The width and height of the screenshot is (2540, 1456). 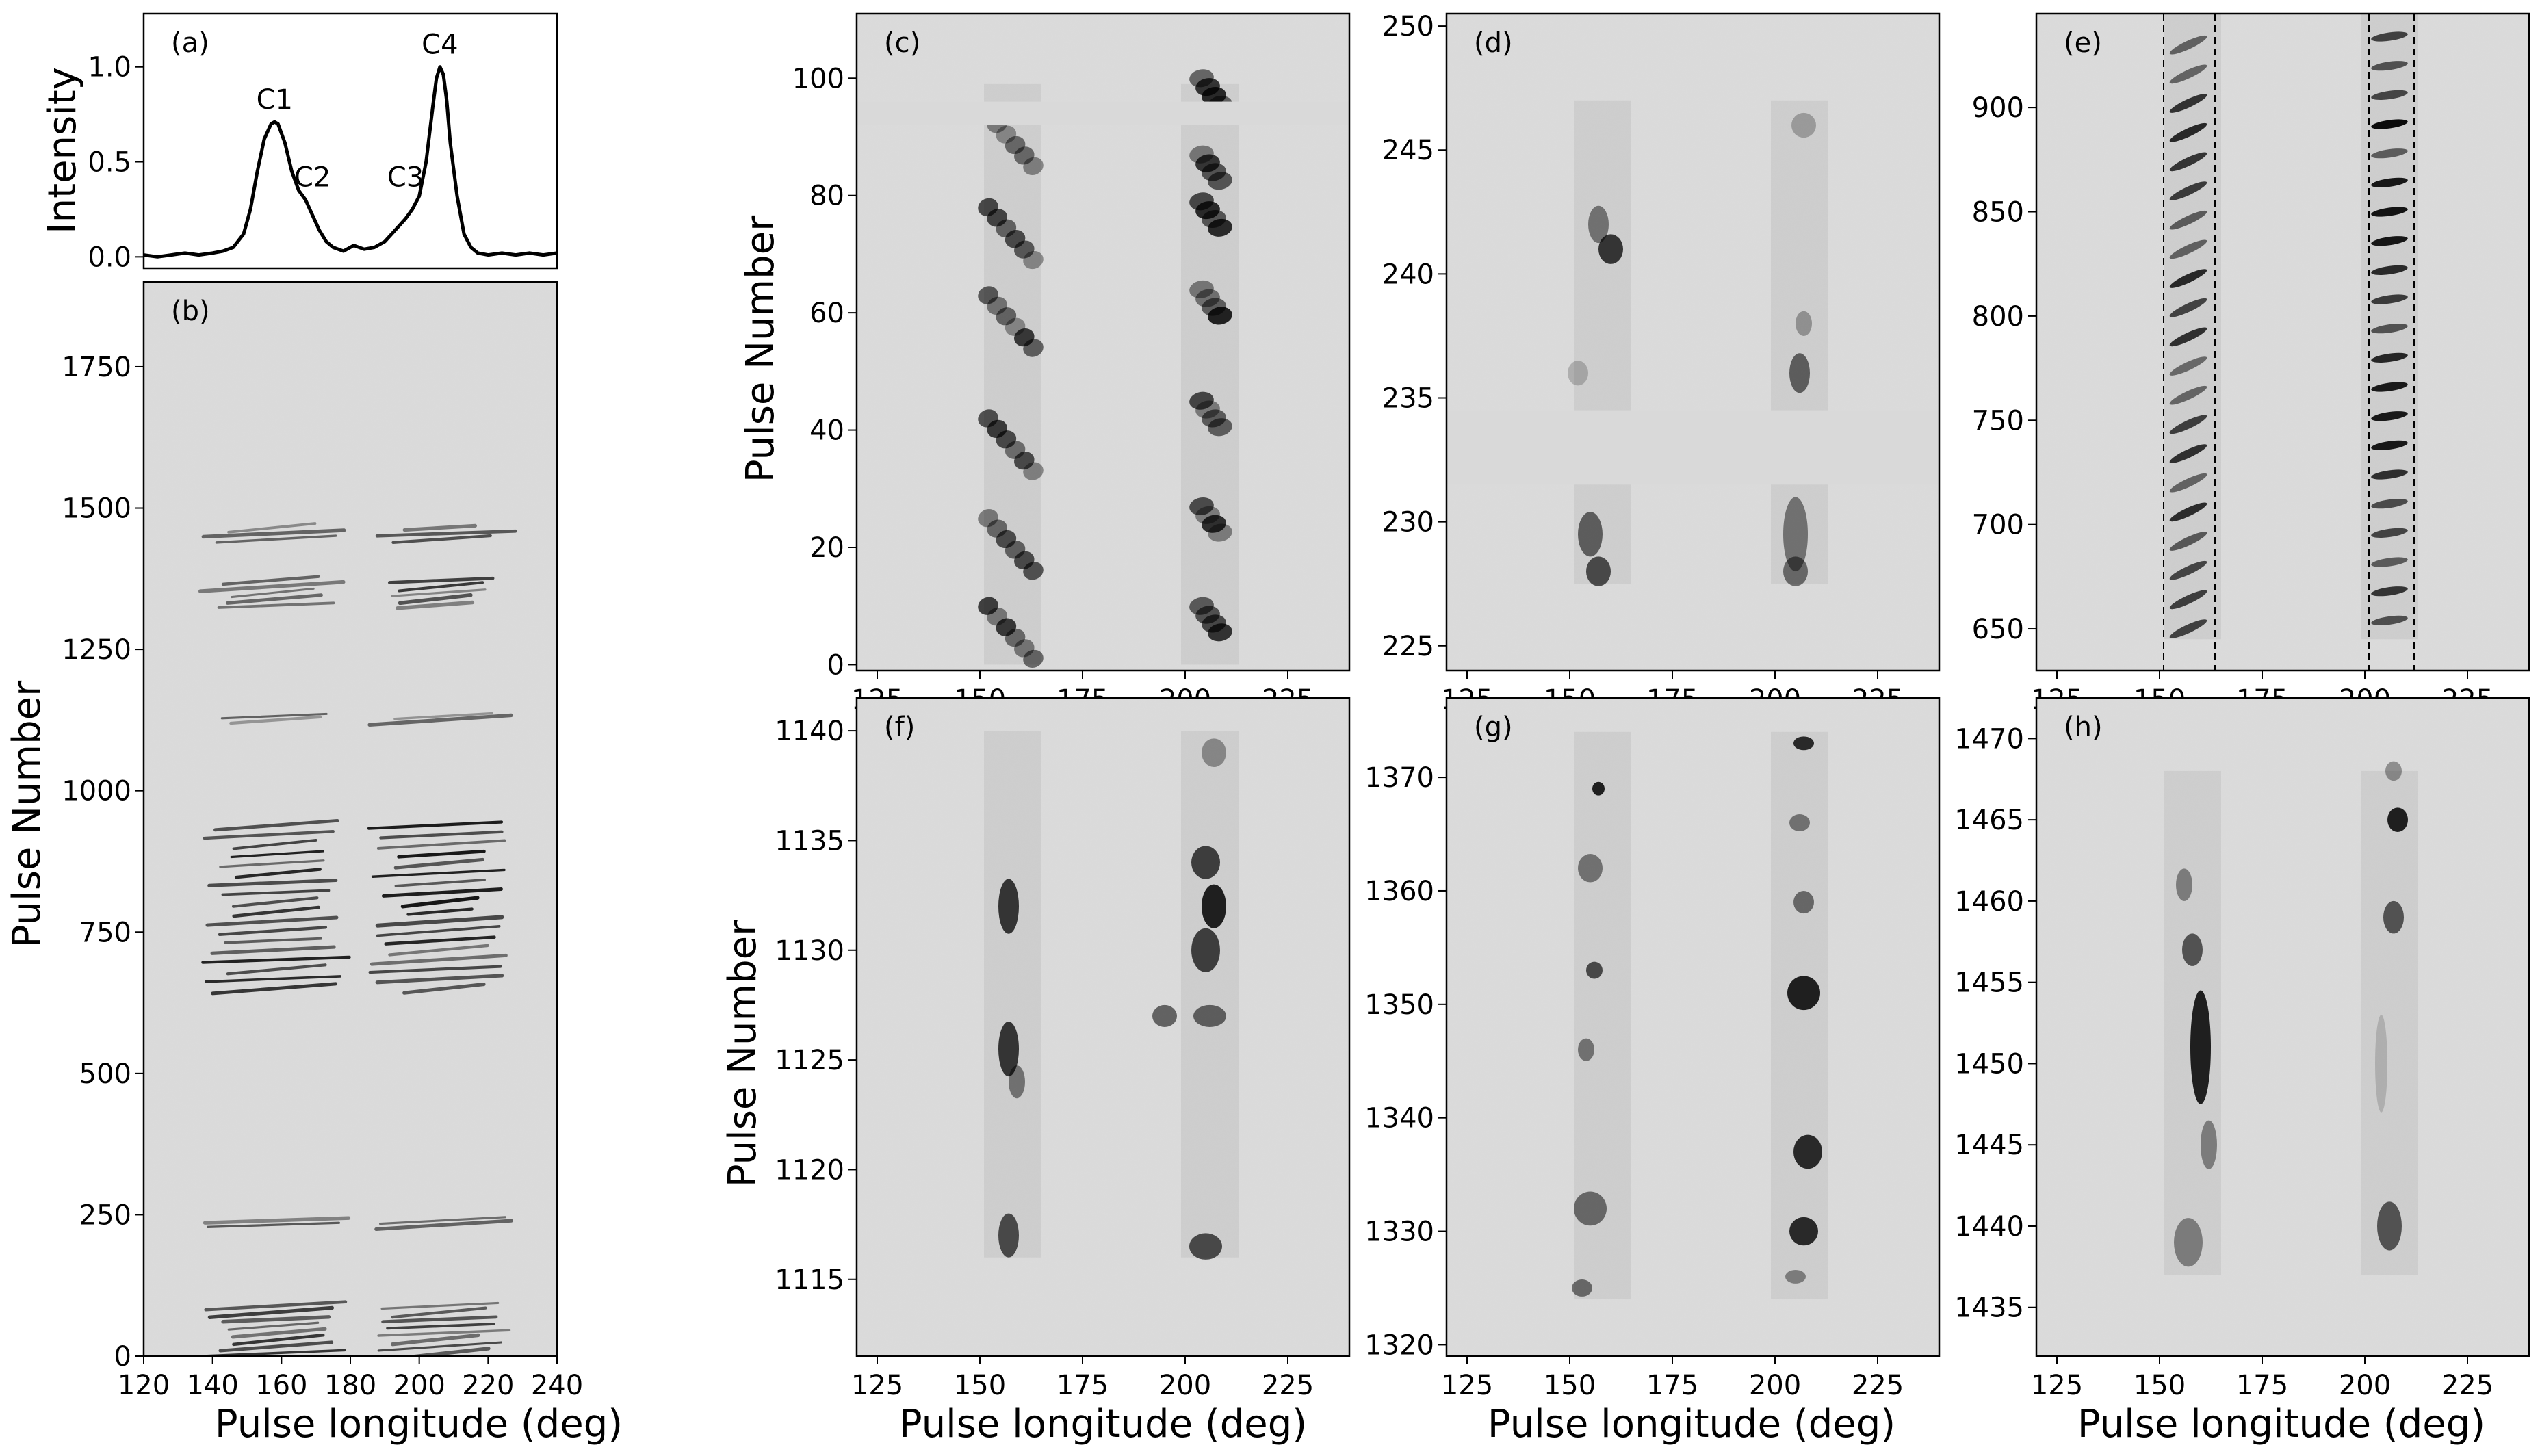 I want to click on y-tick-label-h: 1470, so click(x=1989, y=739).